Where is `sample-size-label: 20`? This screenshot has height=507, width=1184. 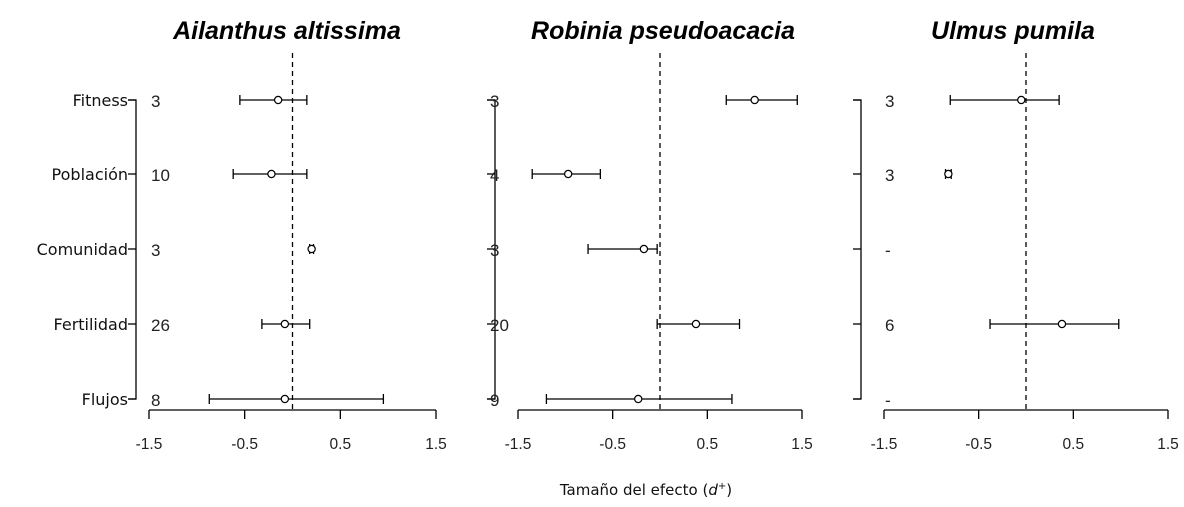
sample-size-label: 20 is located at coordinates (499, 325).